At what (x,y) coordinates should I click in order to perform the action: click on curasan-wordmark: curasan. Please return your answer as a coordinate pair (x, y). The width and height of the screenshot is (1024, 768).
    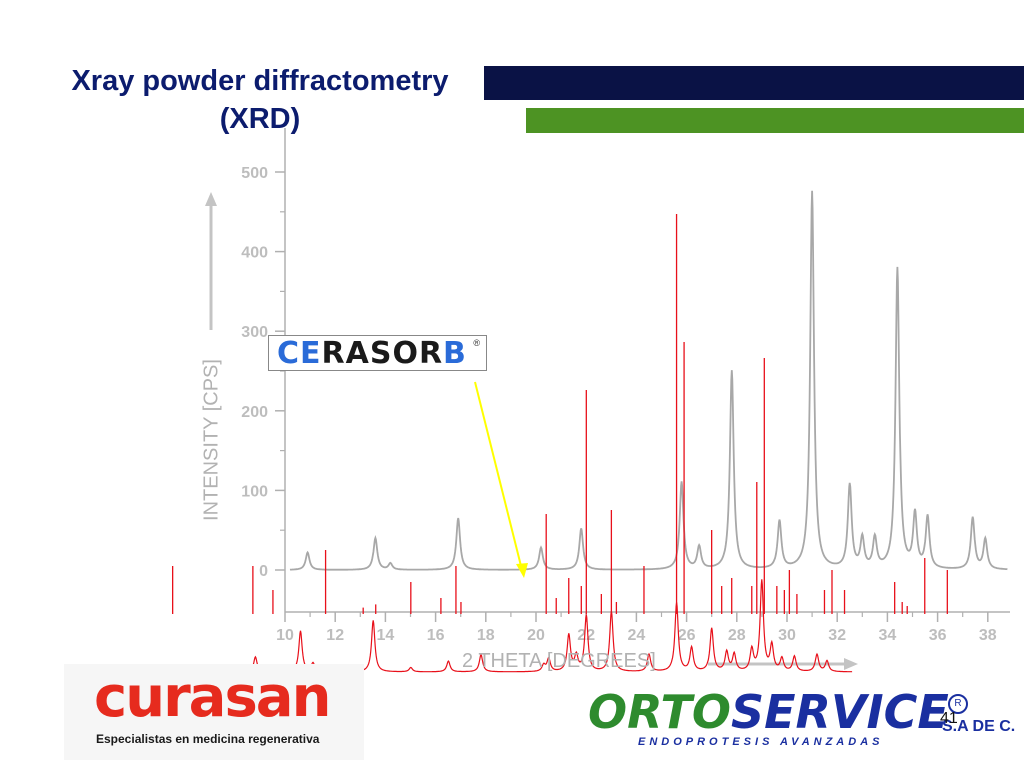
    Looking at the image, I should click on (212, 697).